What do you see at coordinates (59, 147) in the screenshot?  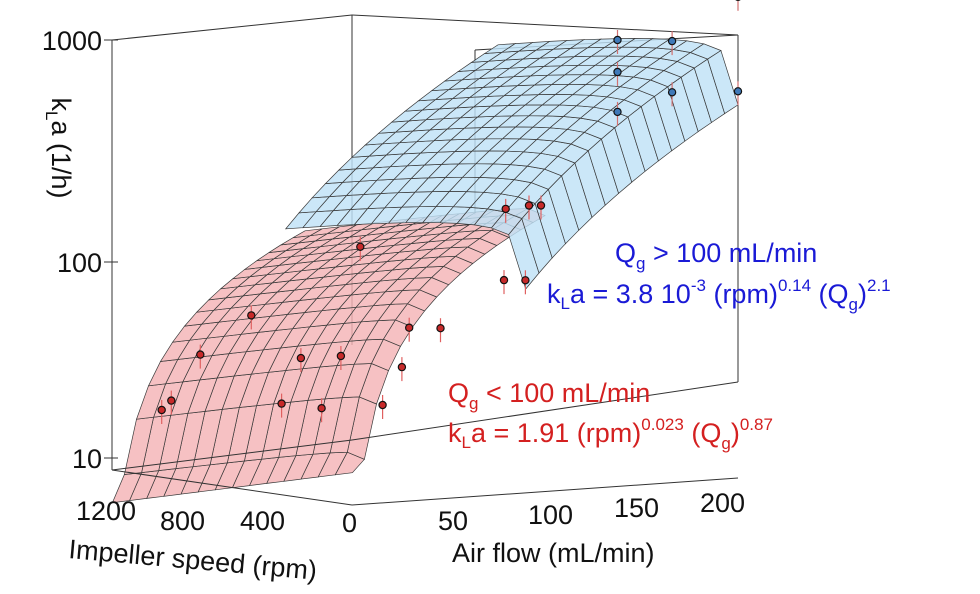 I see `z-axis-title: kLa (1/h)` at bounding box center [59, 147].